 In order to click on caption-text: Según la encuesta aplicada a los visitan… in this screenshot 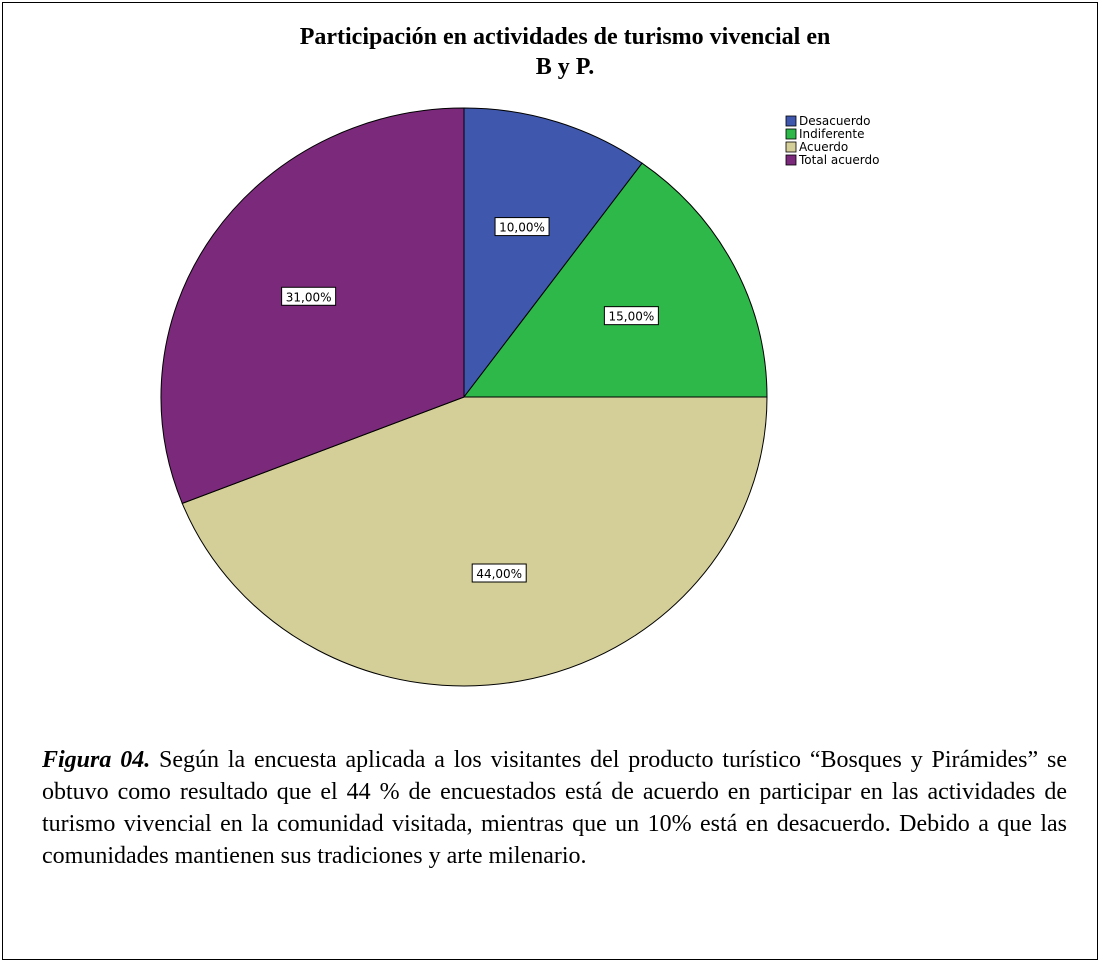, I will do `click(554, 808)`.